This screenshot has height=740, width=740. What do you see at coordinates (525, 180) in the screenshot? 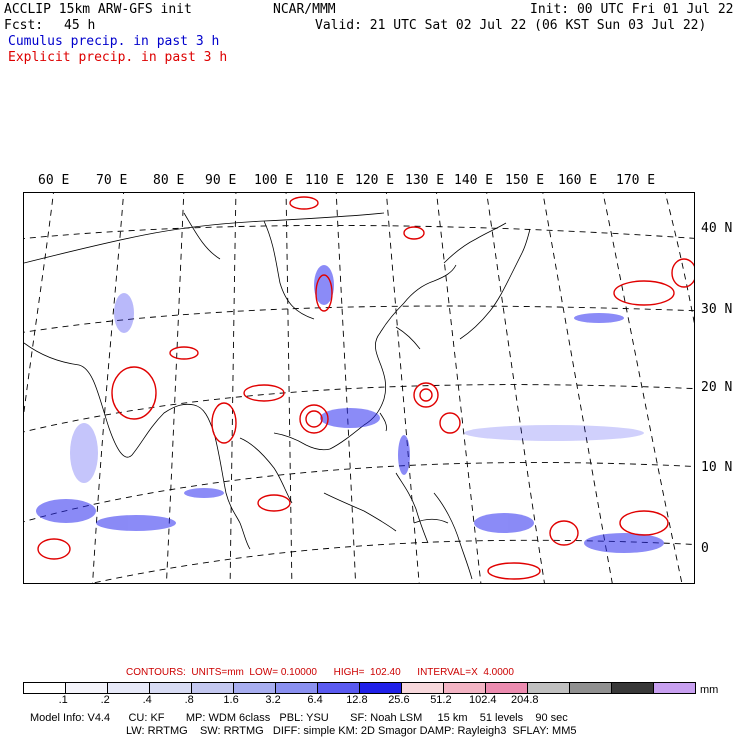
I see `lon-label-150e: 150 E` at bounding box center [525, 180].